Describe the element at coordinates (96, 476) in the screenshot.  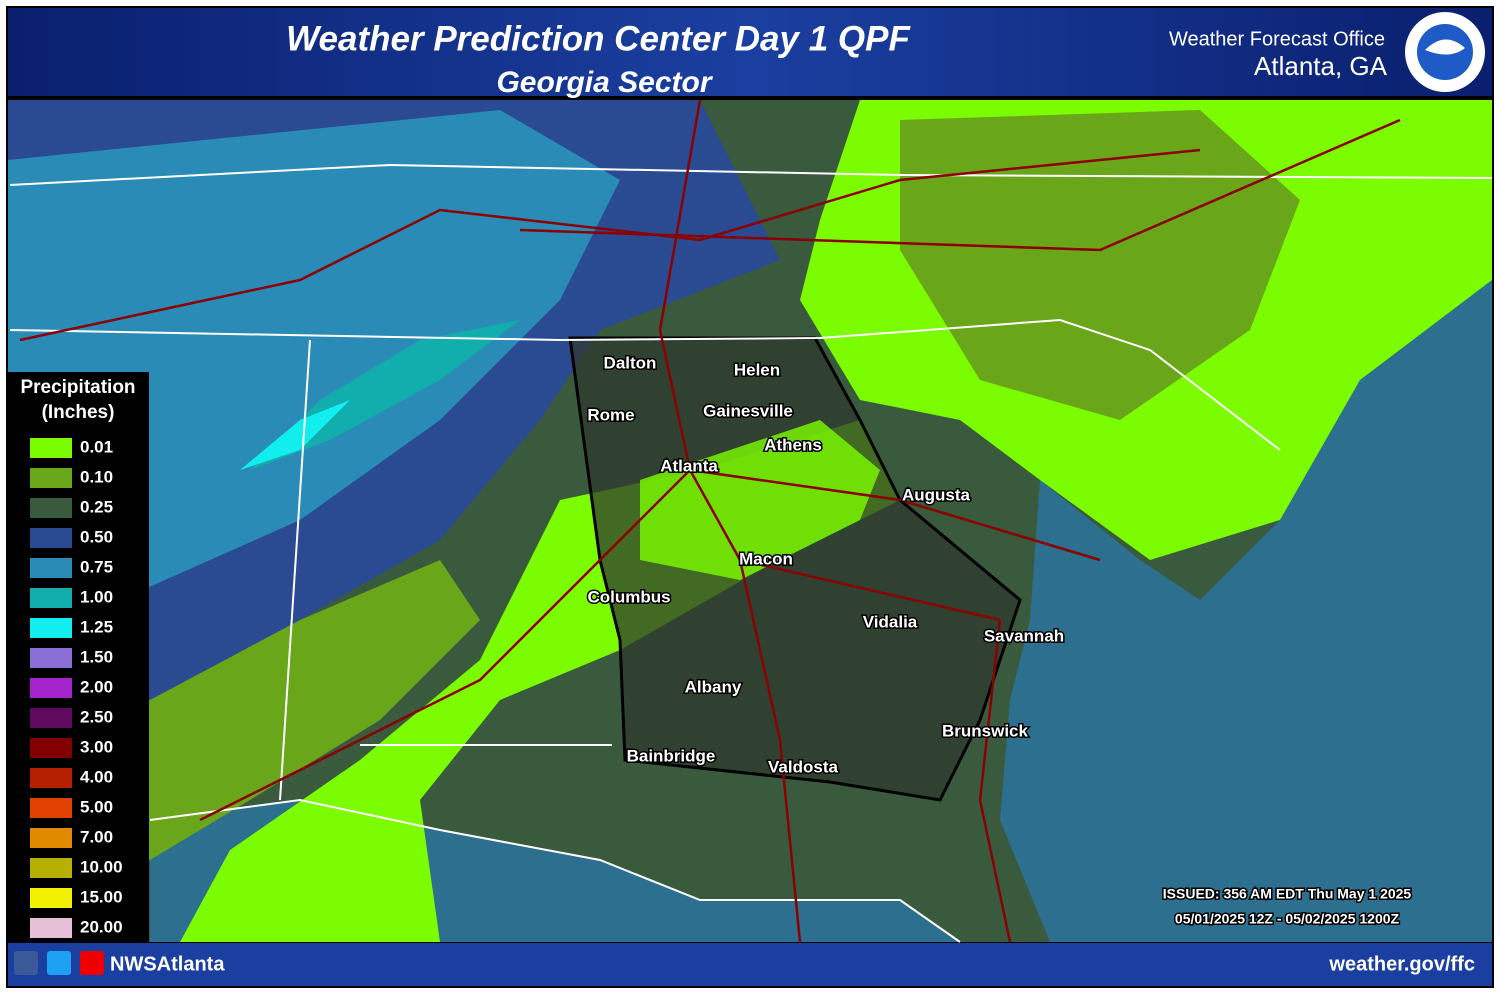
I see `legend-label: 0.10` at that location.